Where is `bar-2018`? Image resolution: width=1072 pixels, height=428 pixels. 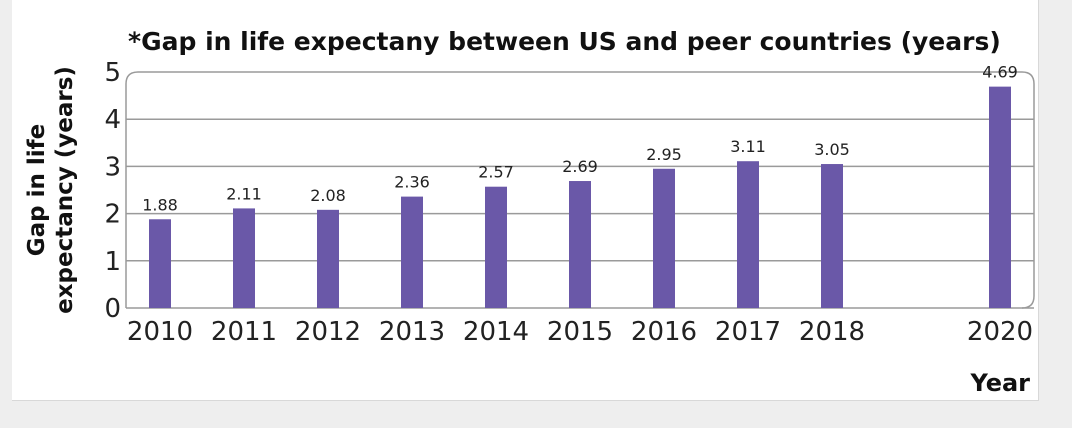 bar-2018 is located at coordinates (832, 236).